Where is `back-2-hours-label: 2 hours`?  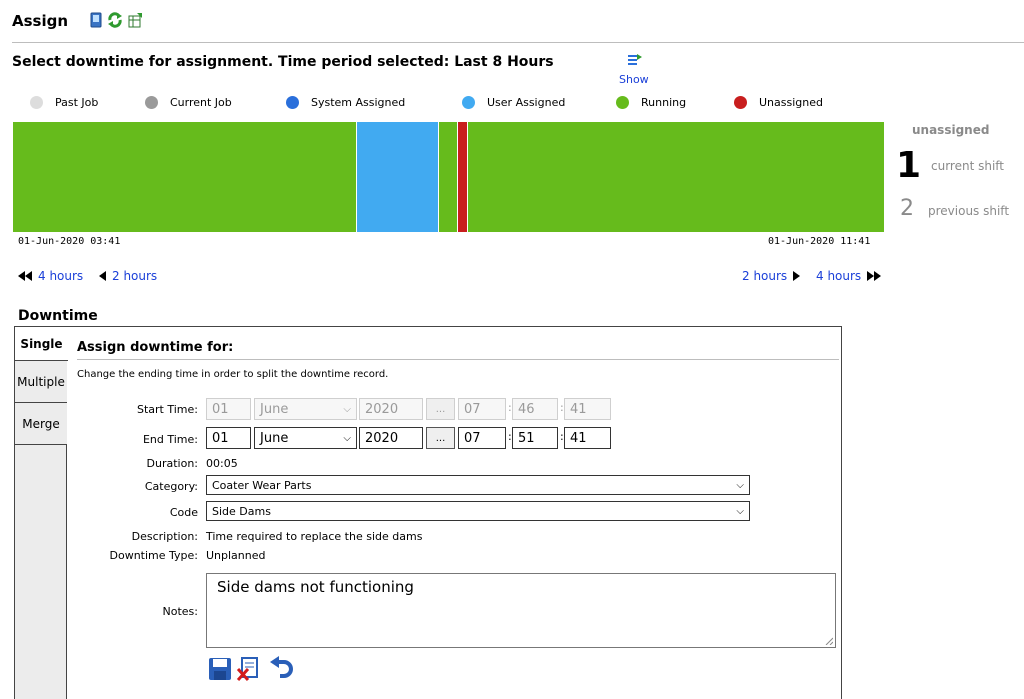
back-2-hours-label: 2 hours is located at coordinates (135, 276).